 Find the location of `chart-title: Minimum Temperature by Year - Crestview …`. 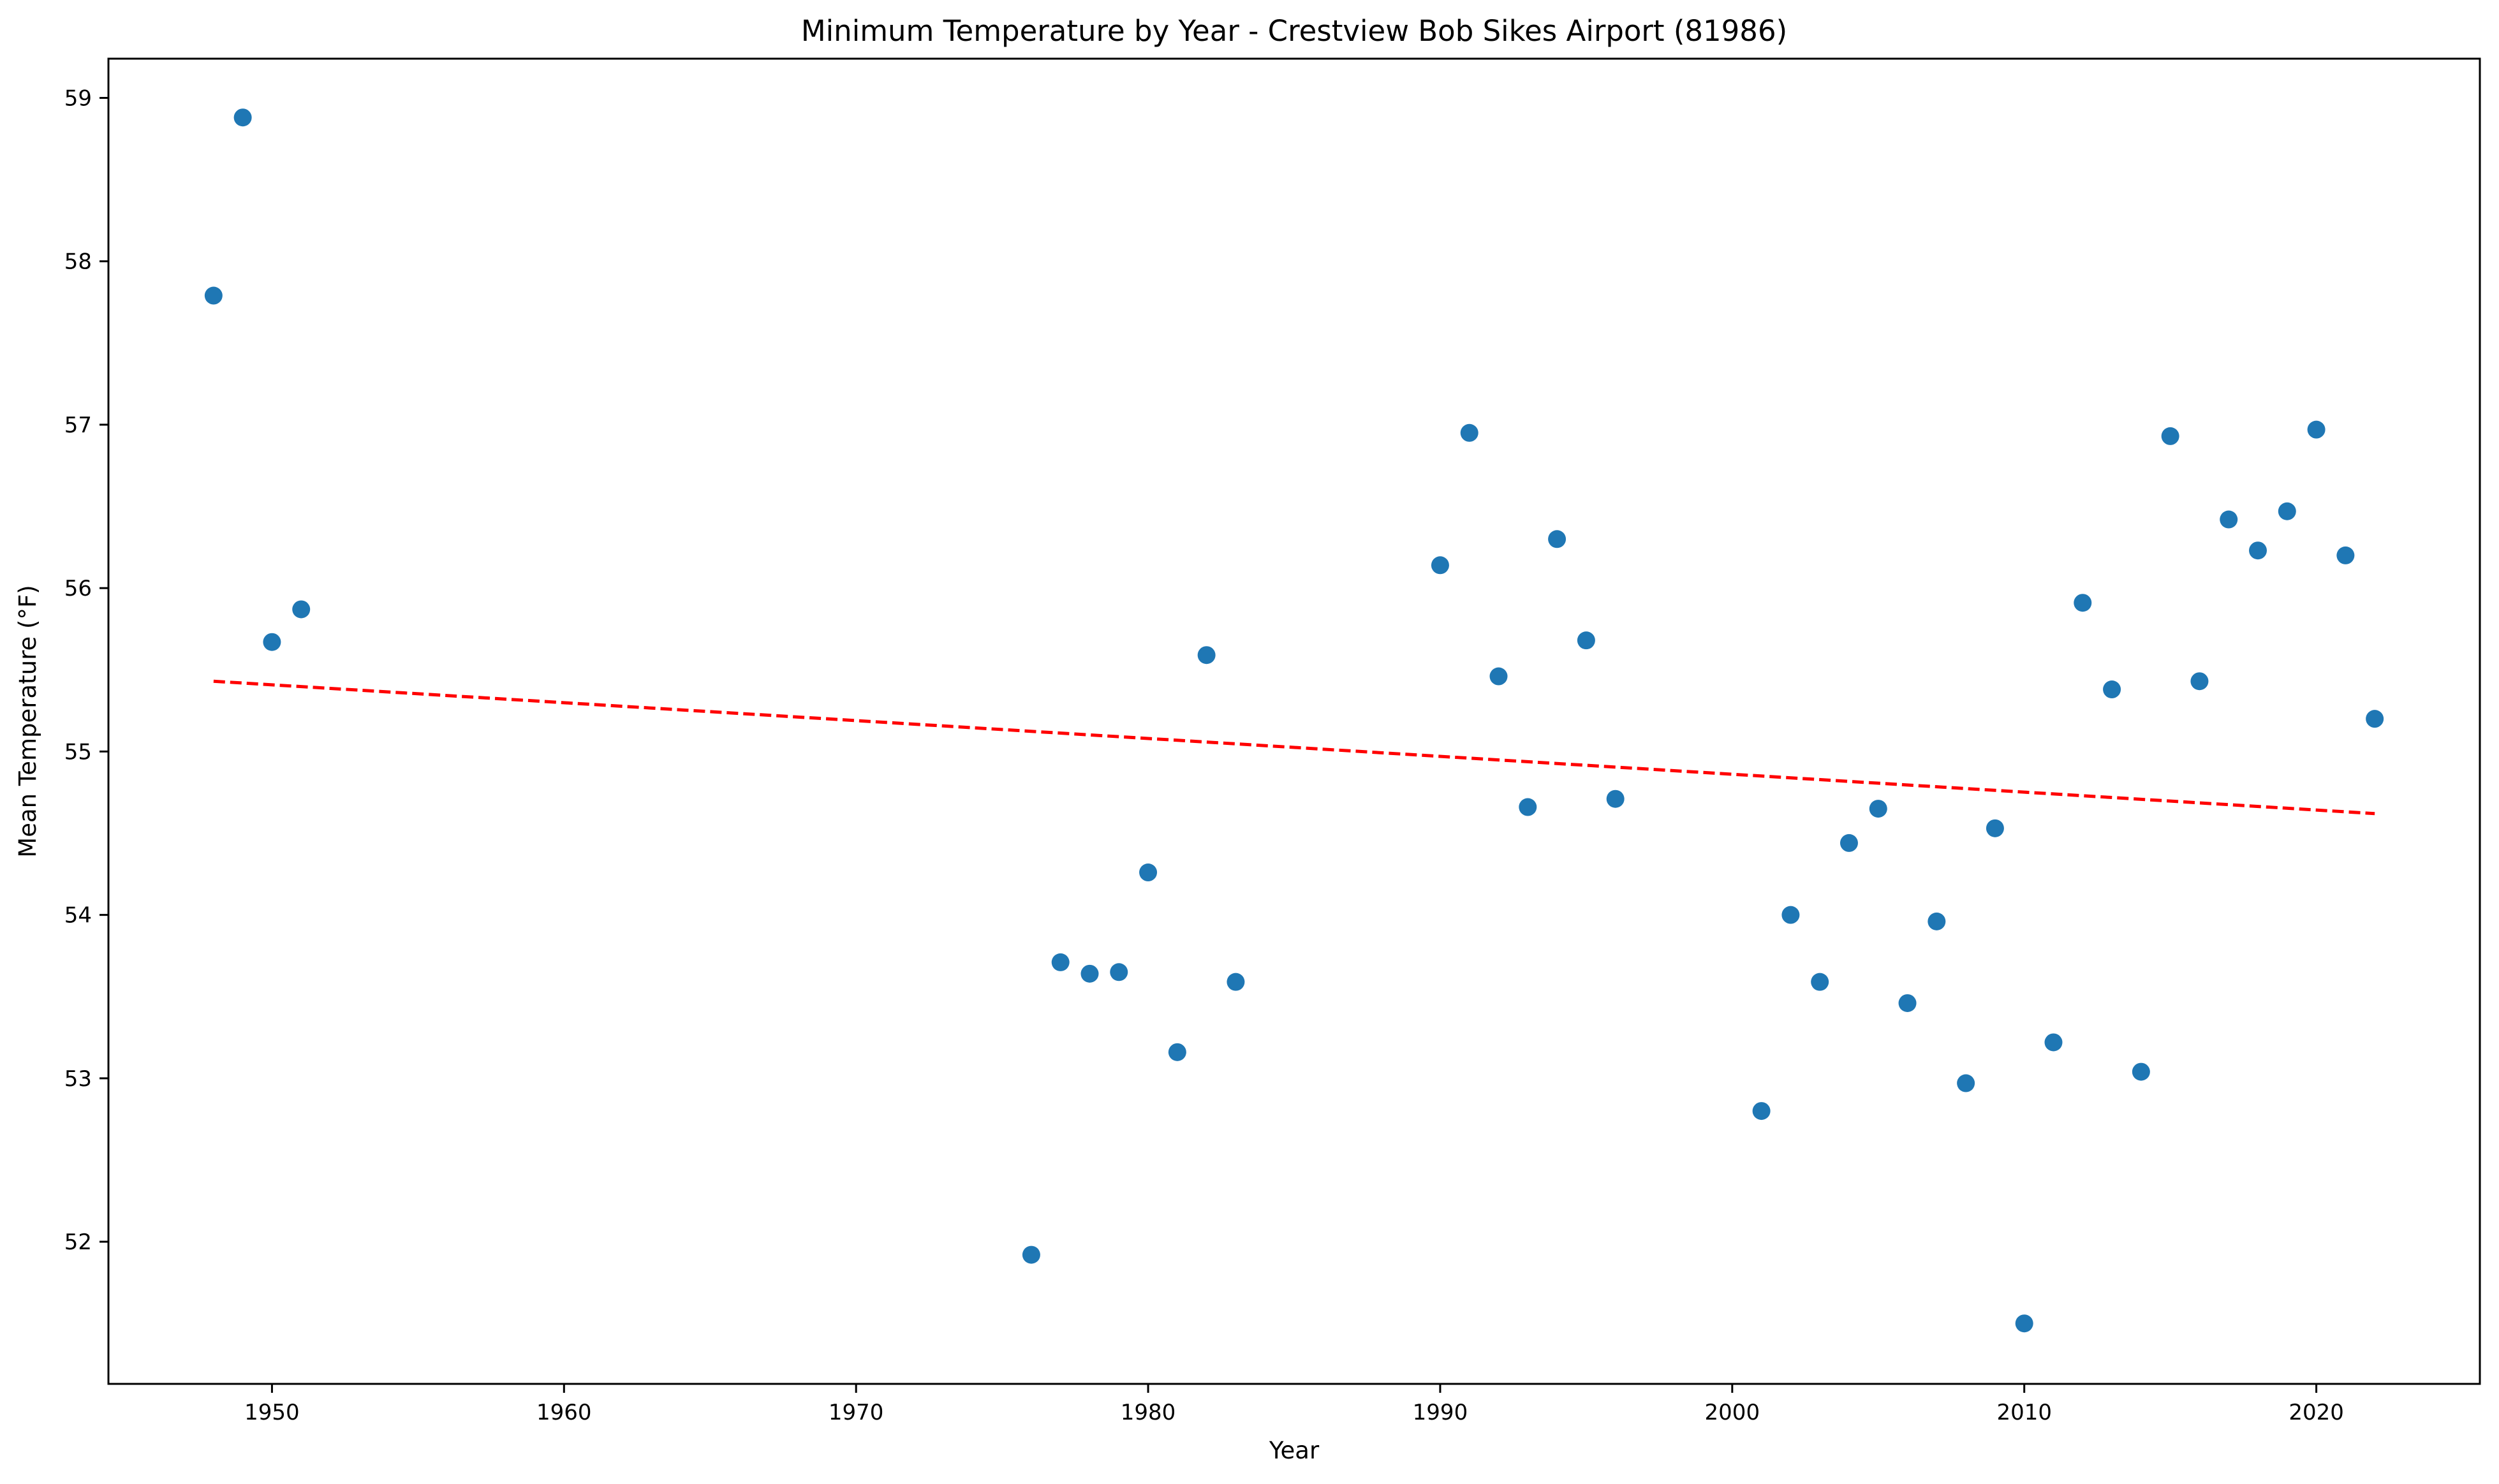

chart-title: Minimum Temperature by Year - Crestview … is located at coordinates (1294, 31).